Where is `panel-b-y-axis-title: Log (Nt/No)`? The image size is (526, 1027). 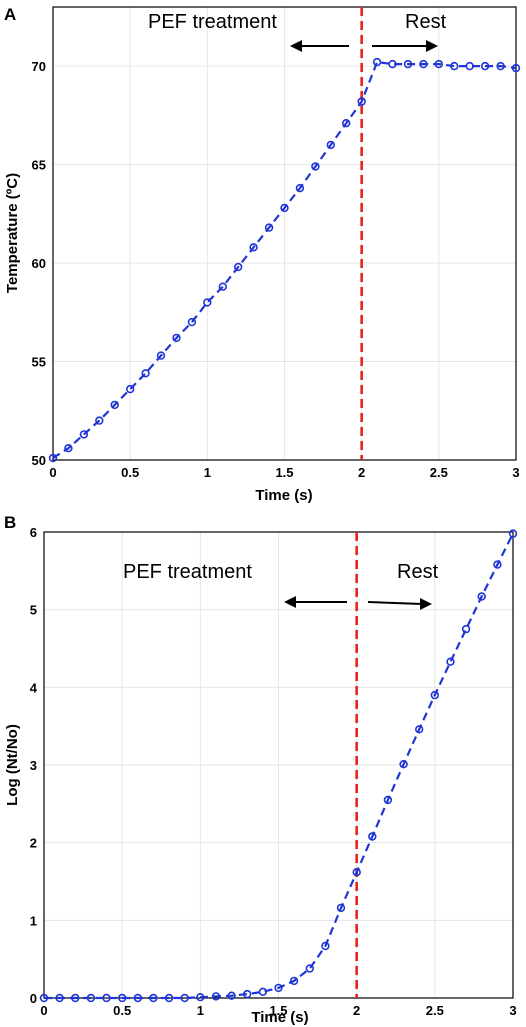
panel-b-y-axis-title: Log (Nt/No) is located at coordinates (12, 765).